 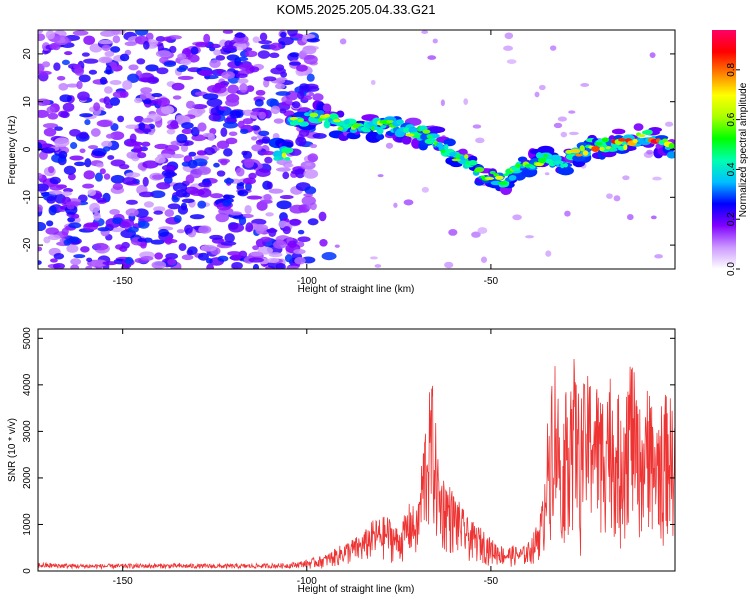 I want to click on colorbar-tick-label: 0.0, so click(x=731, y=269).